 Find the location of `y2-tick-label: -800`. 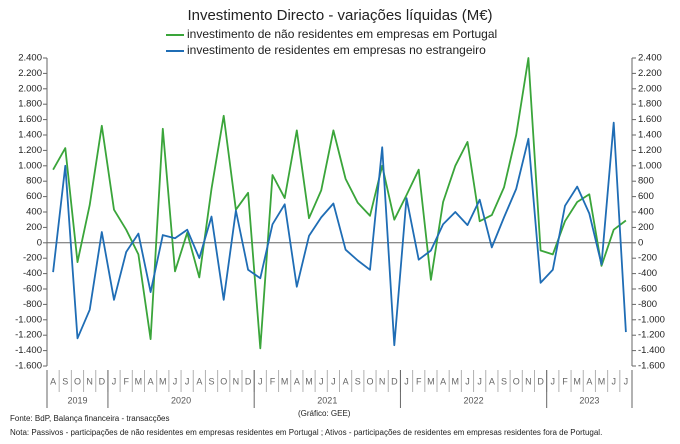

y2-tick-label: -800 is located at coordinates (647, 304).